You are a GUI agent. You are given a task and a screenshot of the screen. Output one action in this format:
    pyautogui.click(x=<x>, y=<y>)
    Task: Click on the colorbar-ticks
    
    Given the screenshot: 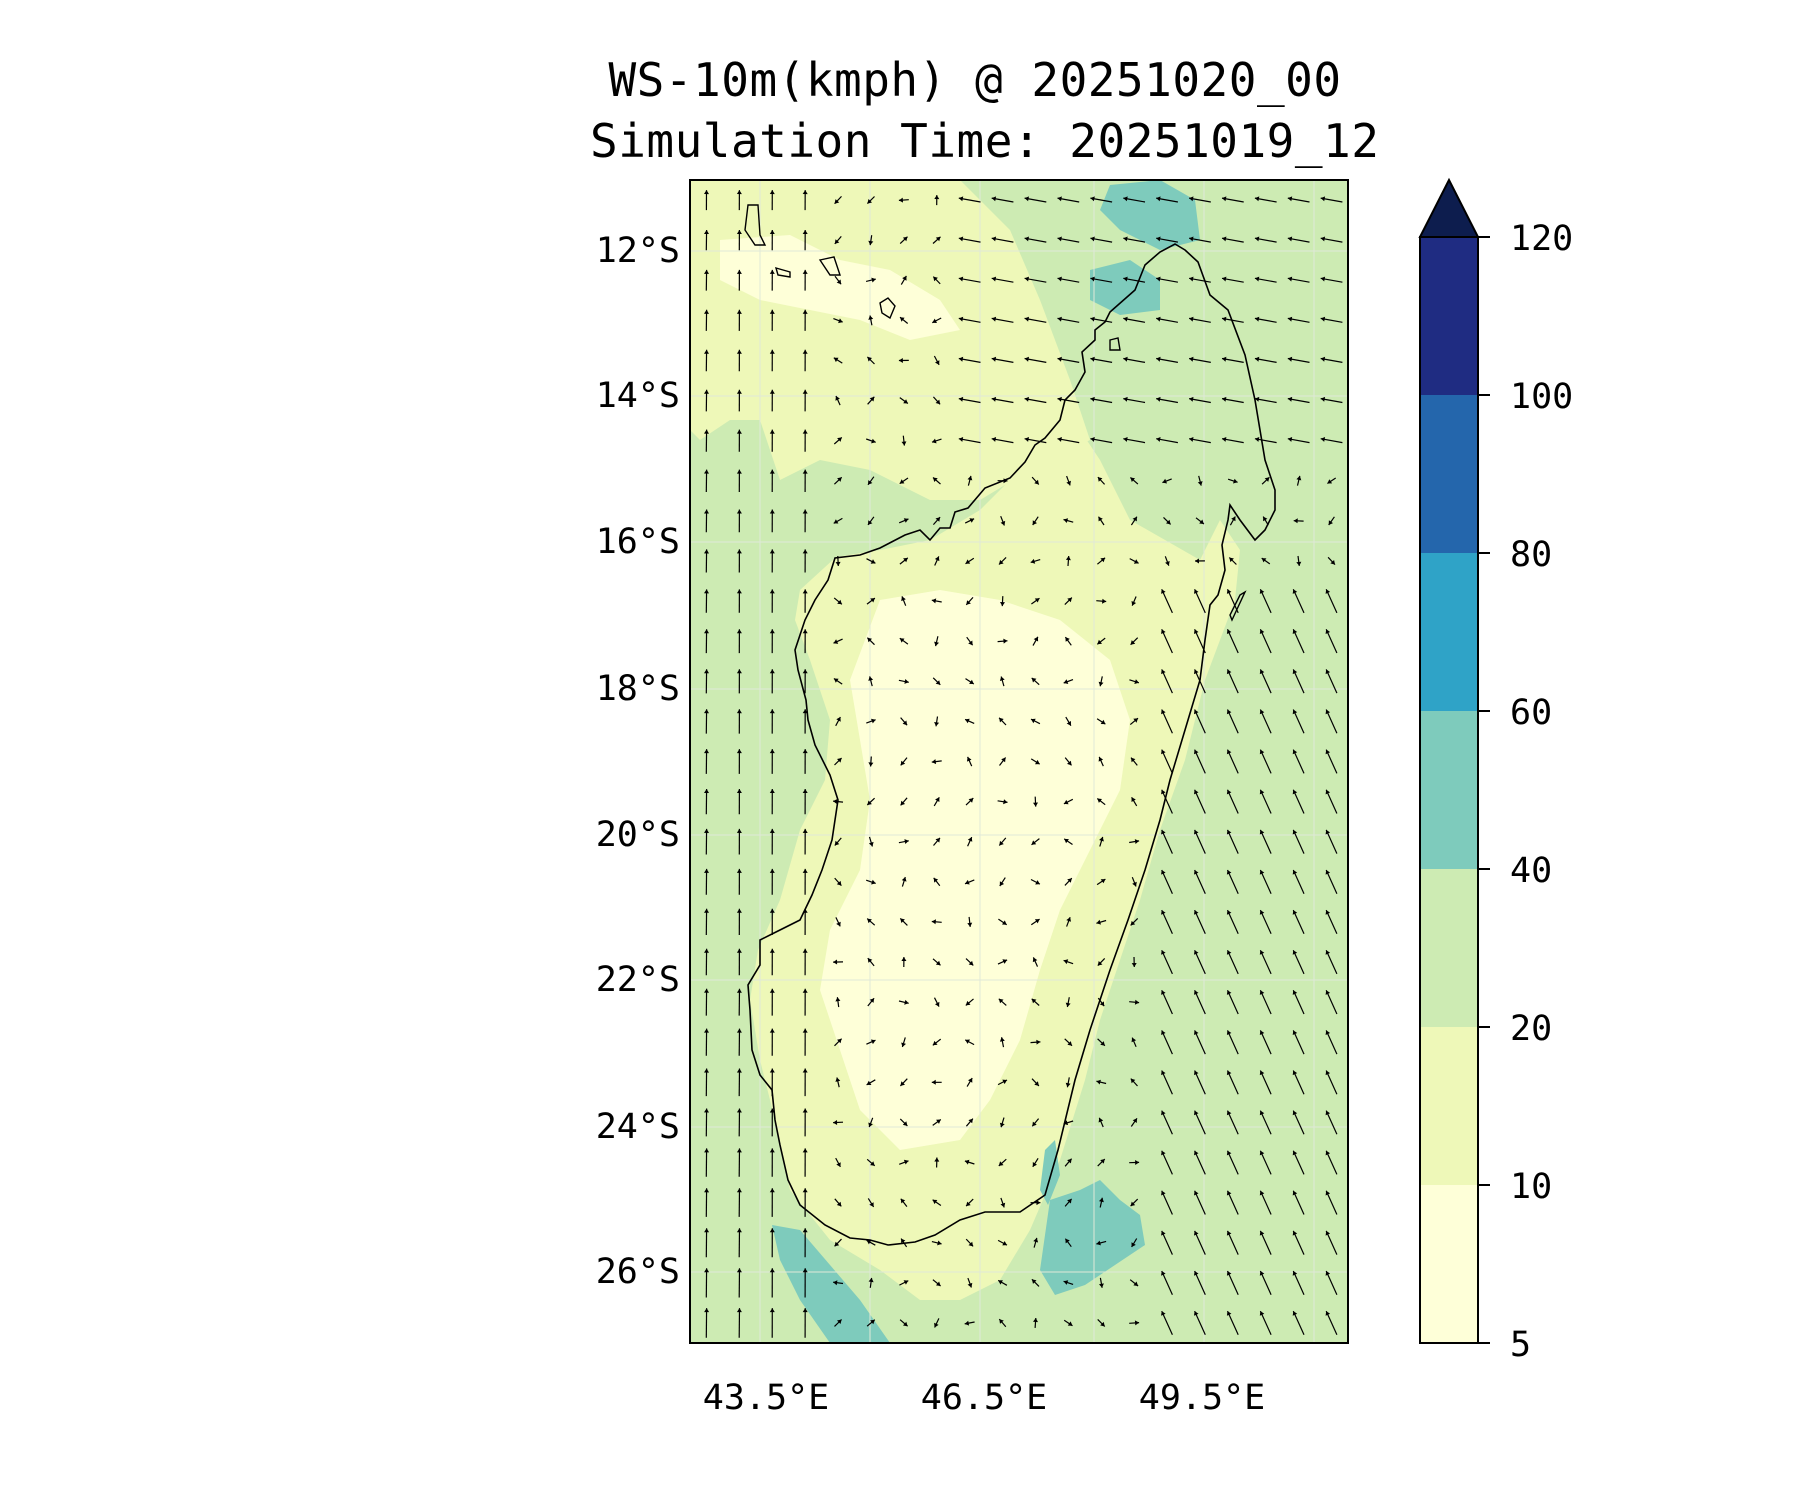 What is the action you would take?
    pyautogui.click(x=1484, y=790)
    